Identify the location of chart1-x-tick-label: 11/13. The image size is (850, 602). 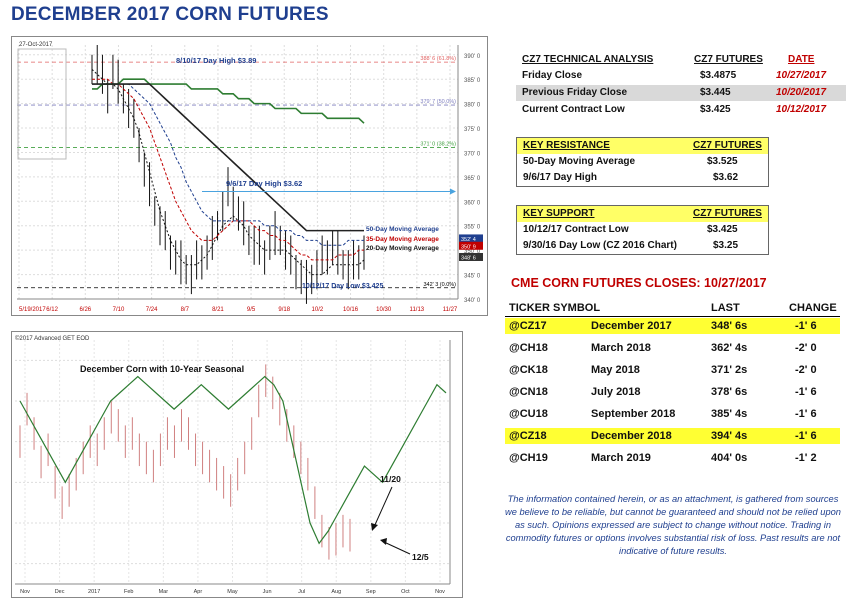
(417, 310).